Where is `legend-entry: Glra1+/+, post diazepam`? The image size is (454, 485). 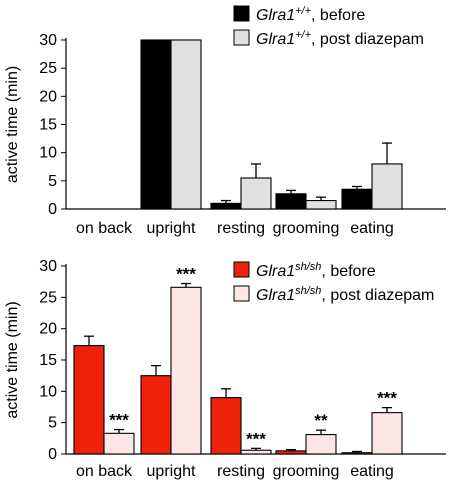
legend-entry: Glra1+/+, post diazepam is located at coordinates (340, 38).